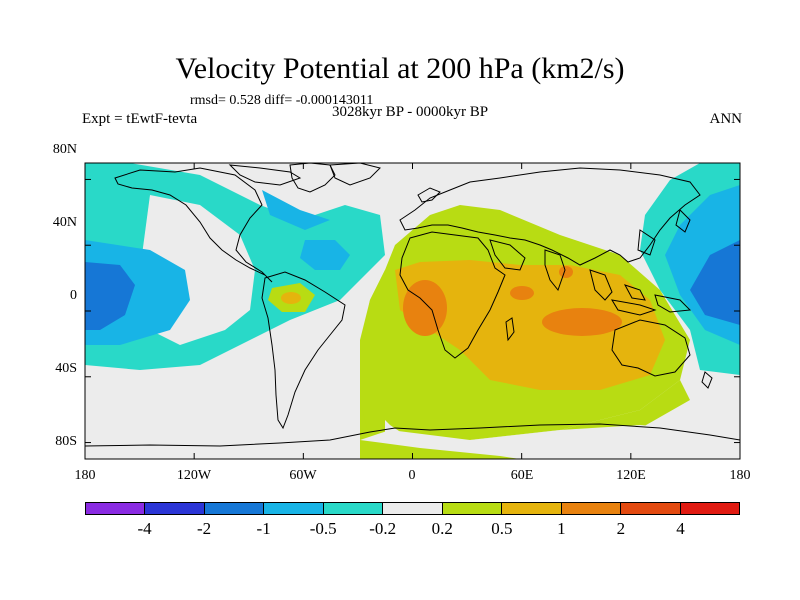  I want to click on colorbar, so click(412, 508).